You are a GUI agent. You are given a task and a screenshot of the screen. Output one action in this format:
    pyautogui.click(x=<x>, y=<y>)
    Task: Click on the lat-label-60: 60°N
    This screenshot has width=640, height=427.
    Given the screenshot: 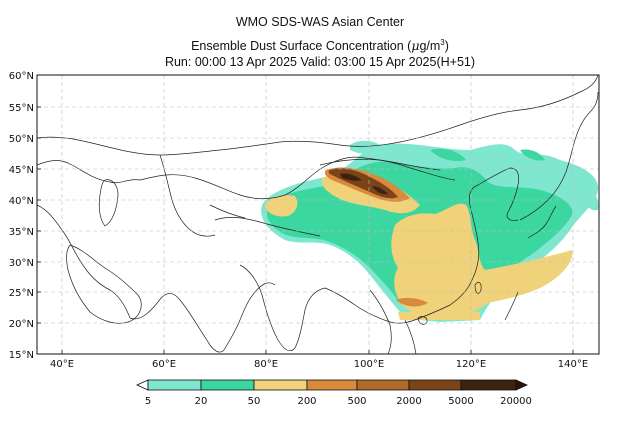 What is the action you would take?
    pyautogui.click(x=21, y=76)
    